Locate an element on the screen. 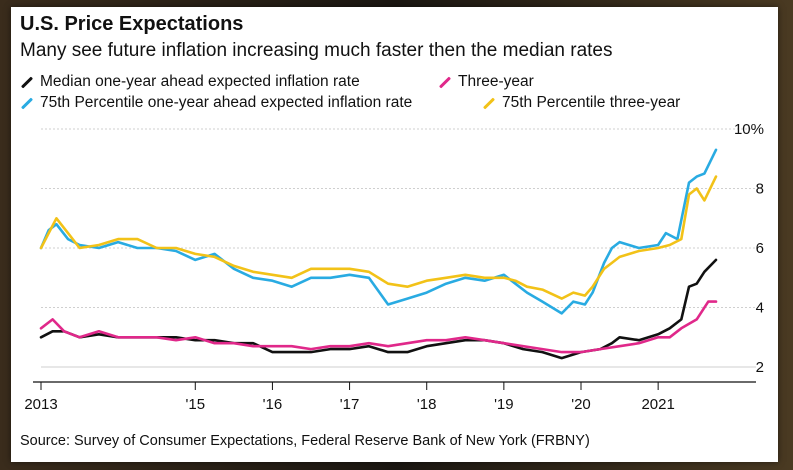  legend-item-75th-three-year: 75th Percentile three-year is located at coordinates (581, 103).